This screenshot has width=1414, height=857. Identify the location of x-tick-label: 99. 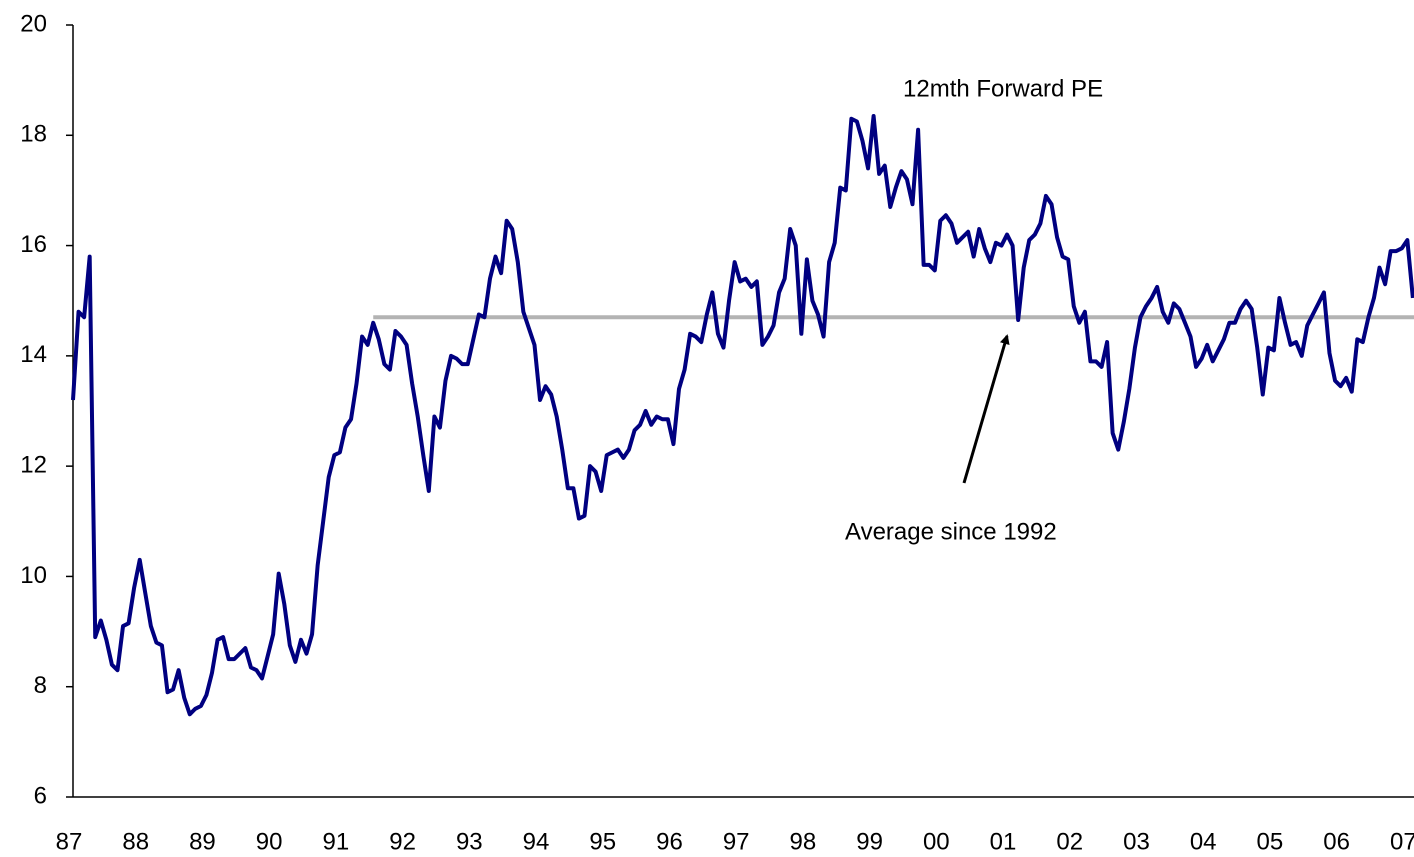
(869, 841).